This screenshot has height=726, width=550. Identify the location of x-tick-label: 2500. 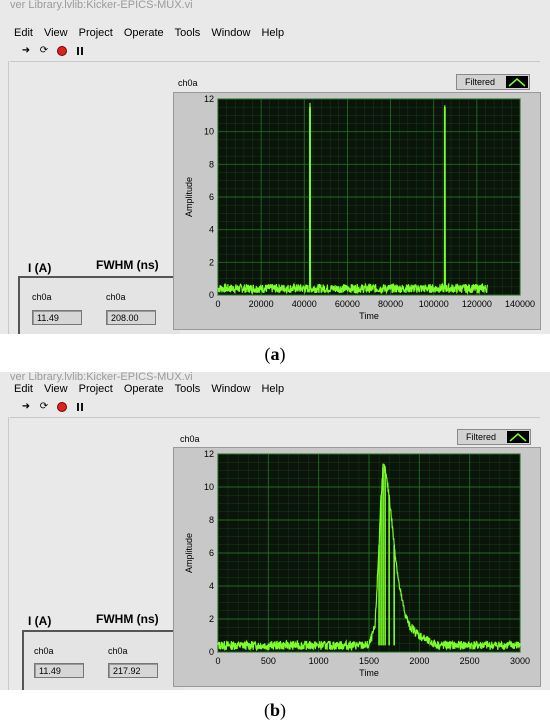
(470, 661).